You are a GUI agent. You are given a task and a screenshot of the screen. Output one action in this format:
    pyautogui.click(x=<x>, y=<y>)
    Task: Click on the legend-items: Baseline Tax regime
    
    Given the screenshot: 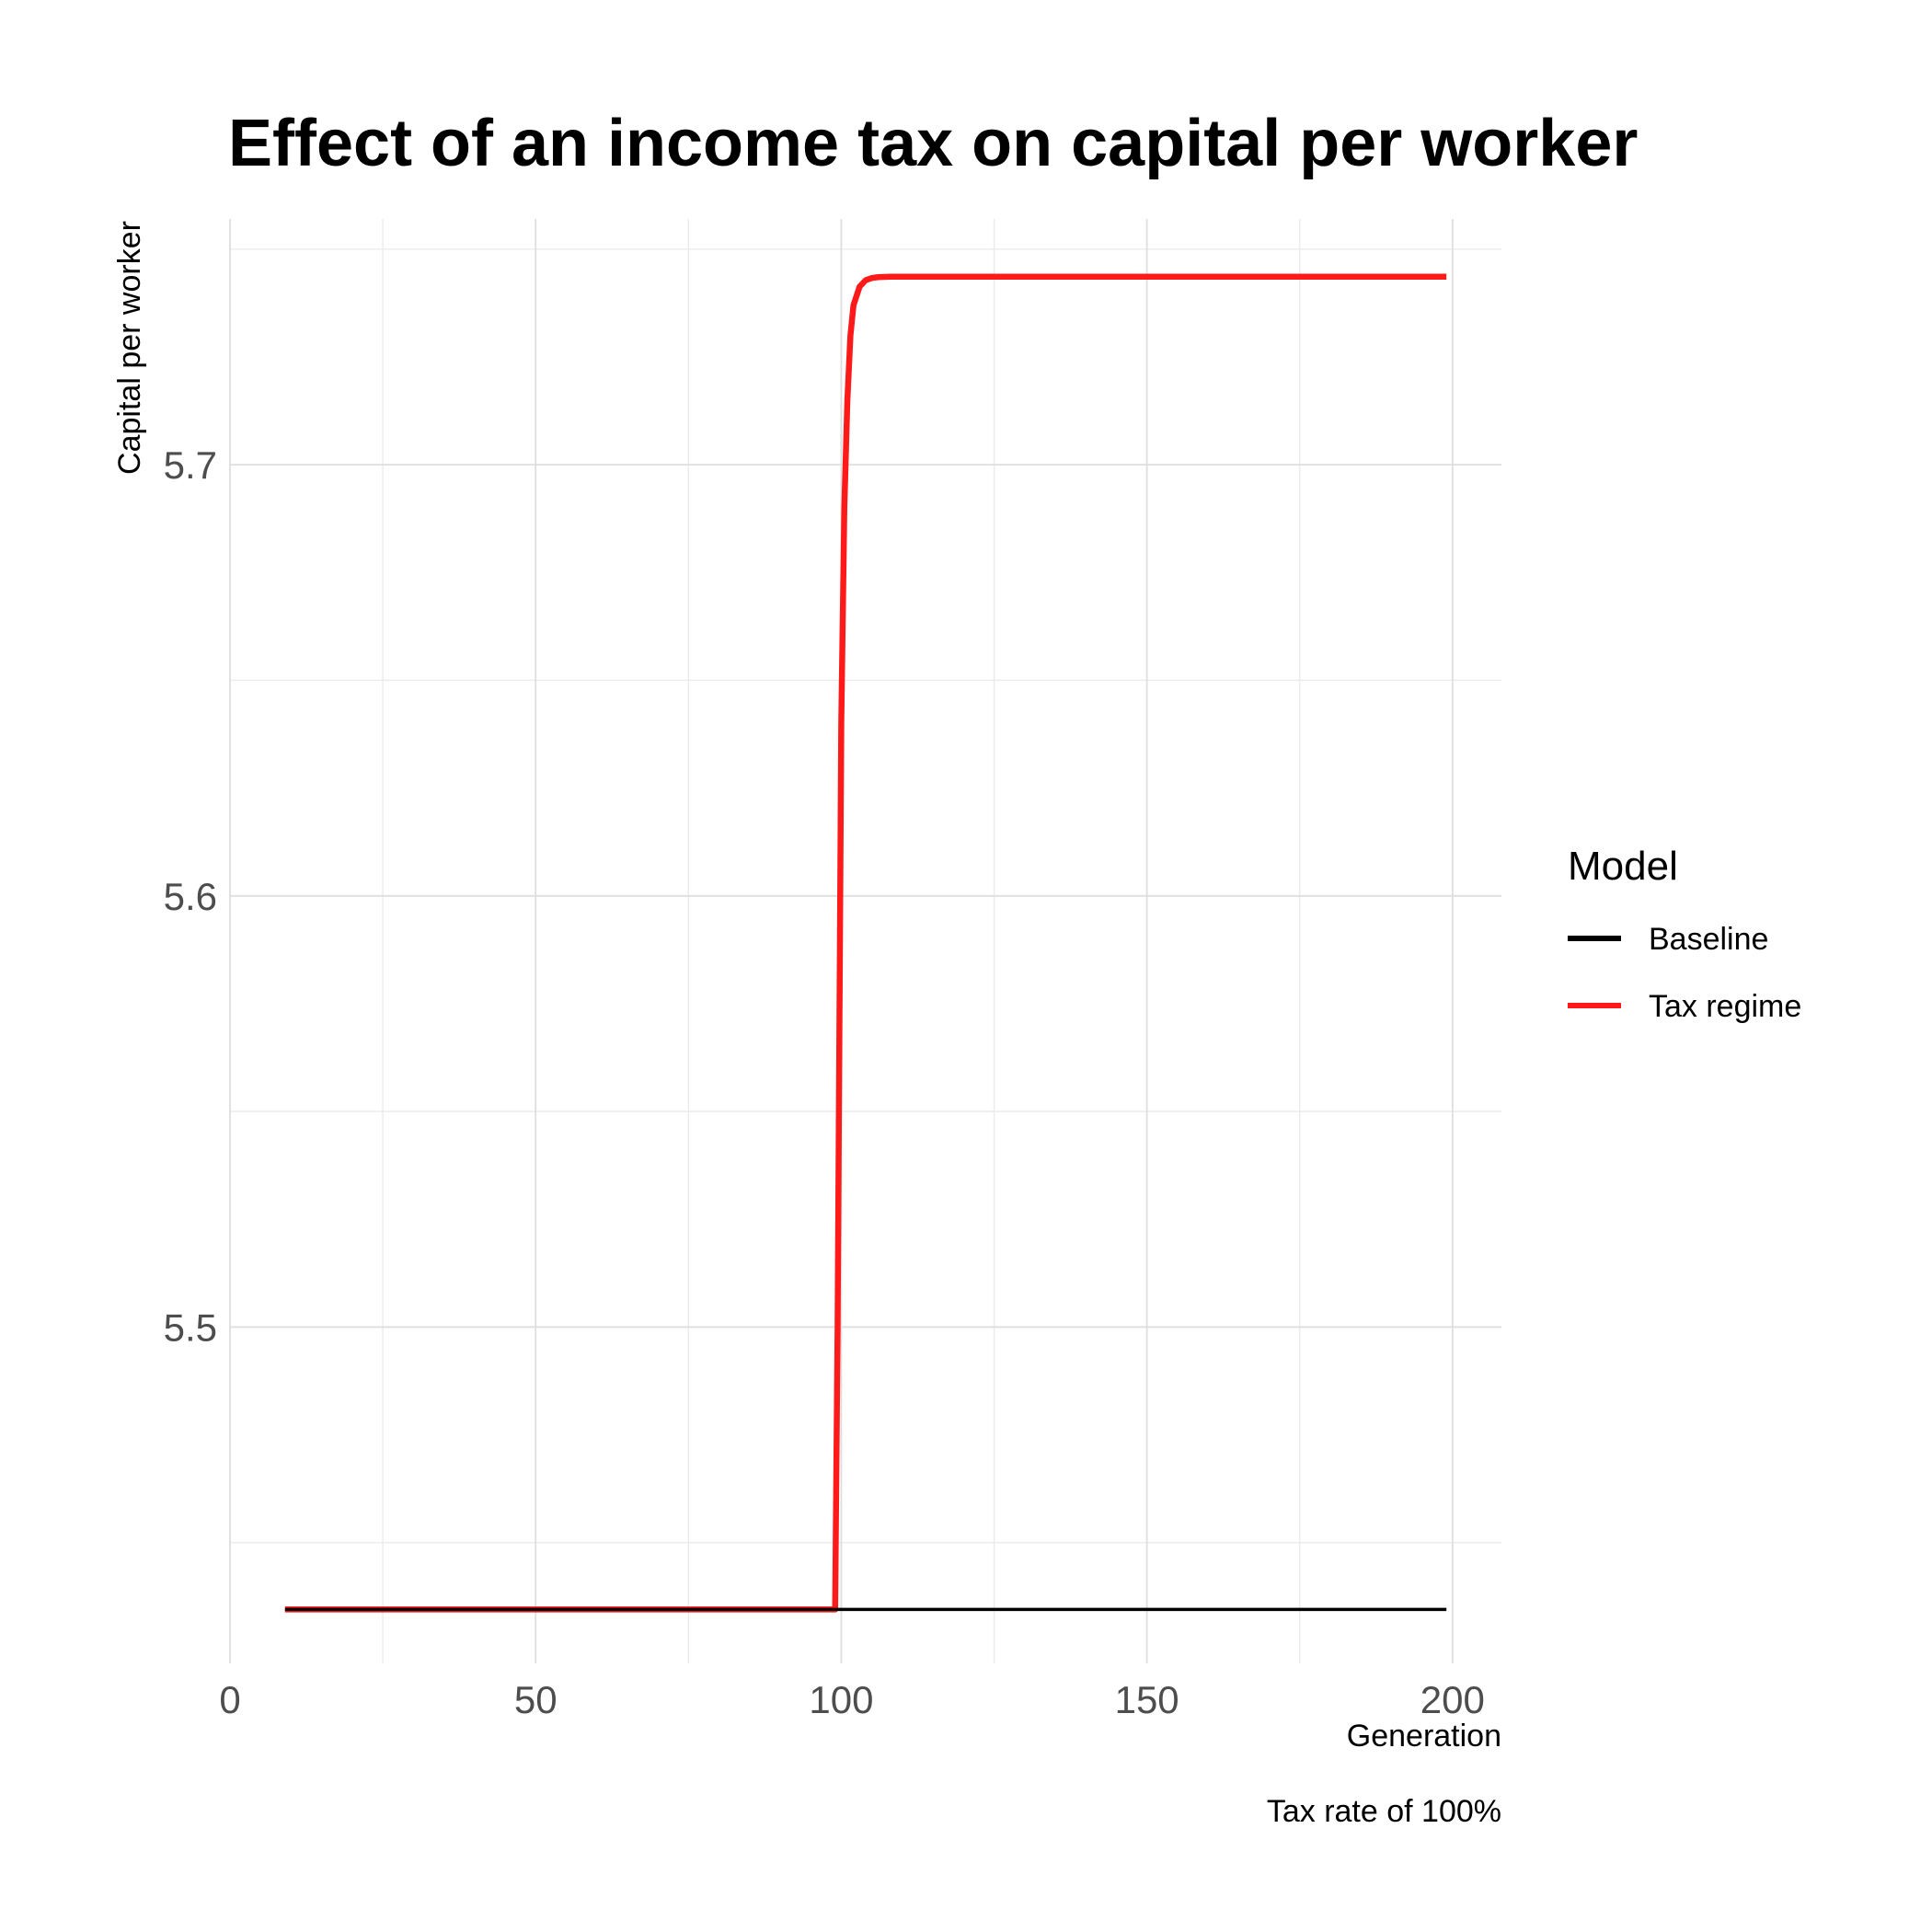 What is the action you would take?
    pyautogui.click(x=1684, y=973)
    